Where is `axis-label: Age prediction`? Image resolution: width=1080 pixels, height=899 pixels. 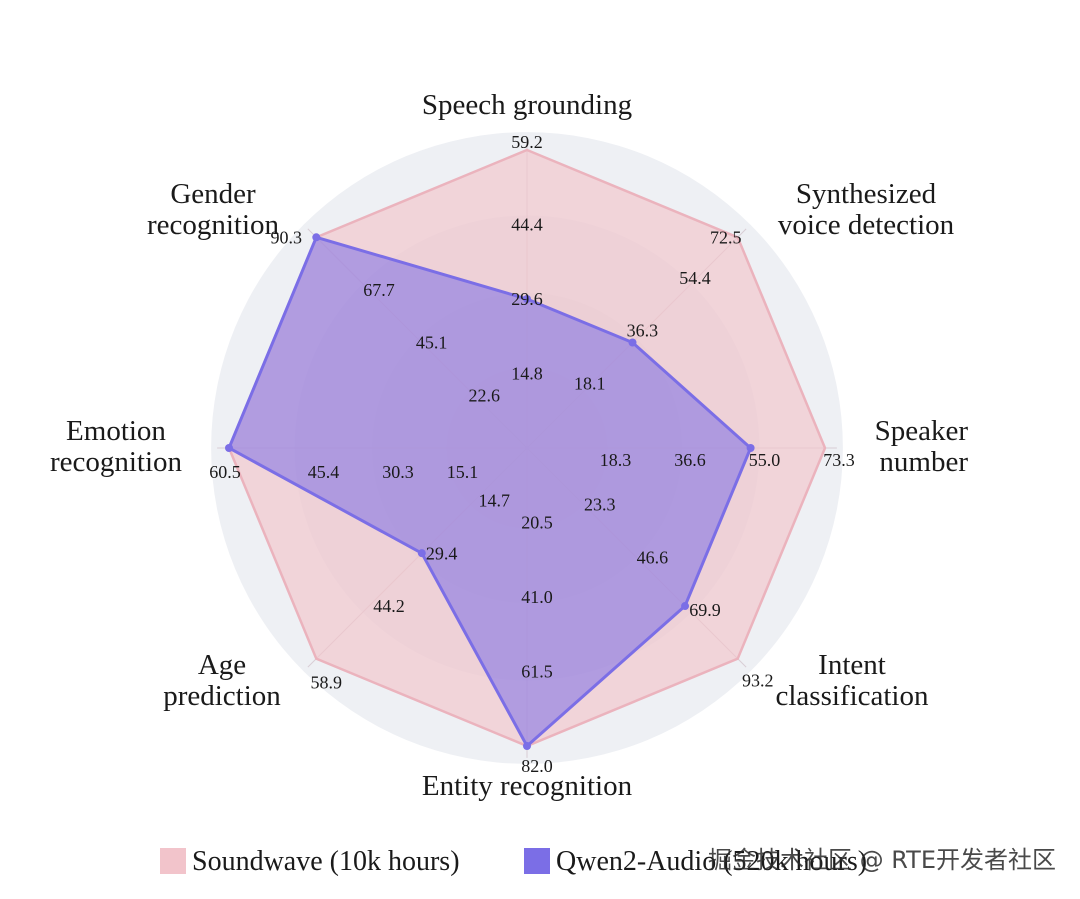
axis-label: Age prediction is located at coordinates (222, 680).